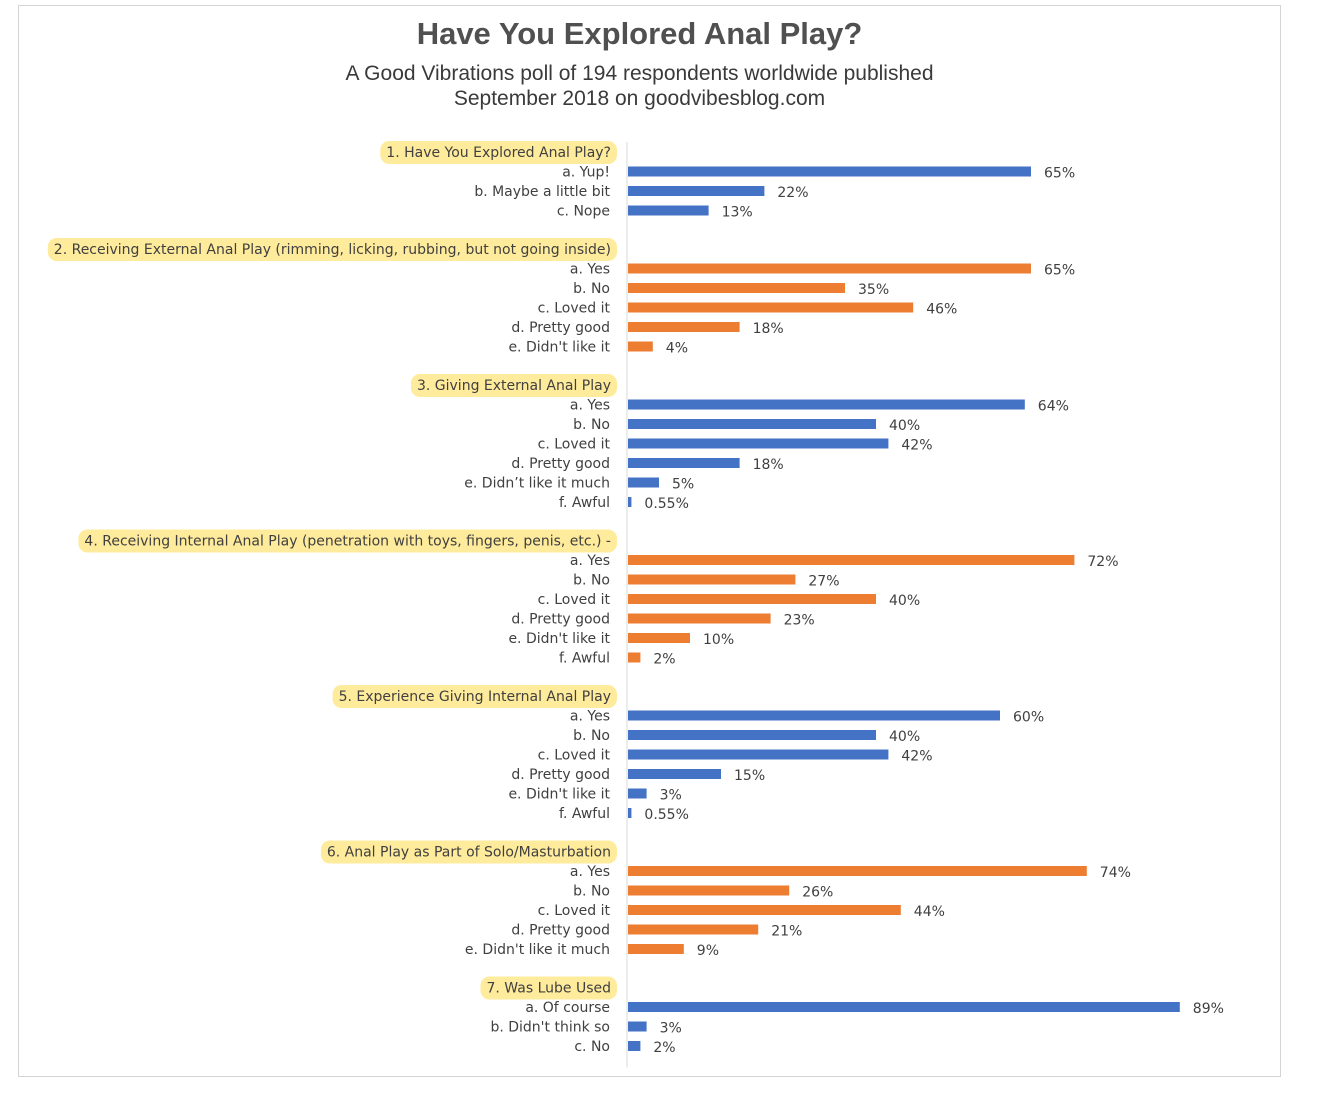 Image resolution: width=1324 pixels, height=1094 pixels. Describe the element at coordinates (560, 931) in the screenshot. I see `category-label-g6-4: d. Pretty good` at that location.